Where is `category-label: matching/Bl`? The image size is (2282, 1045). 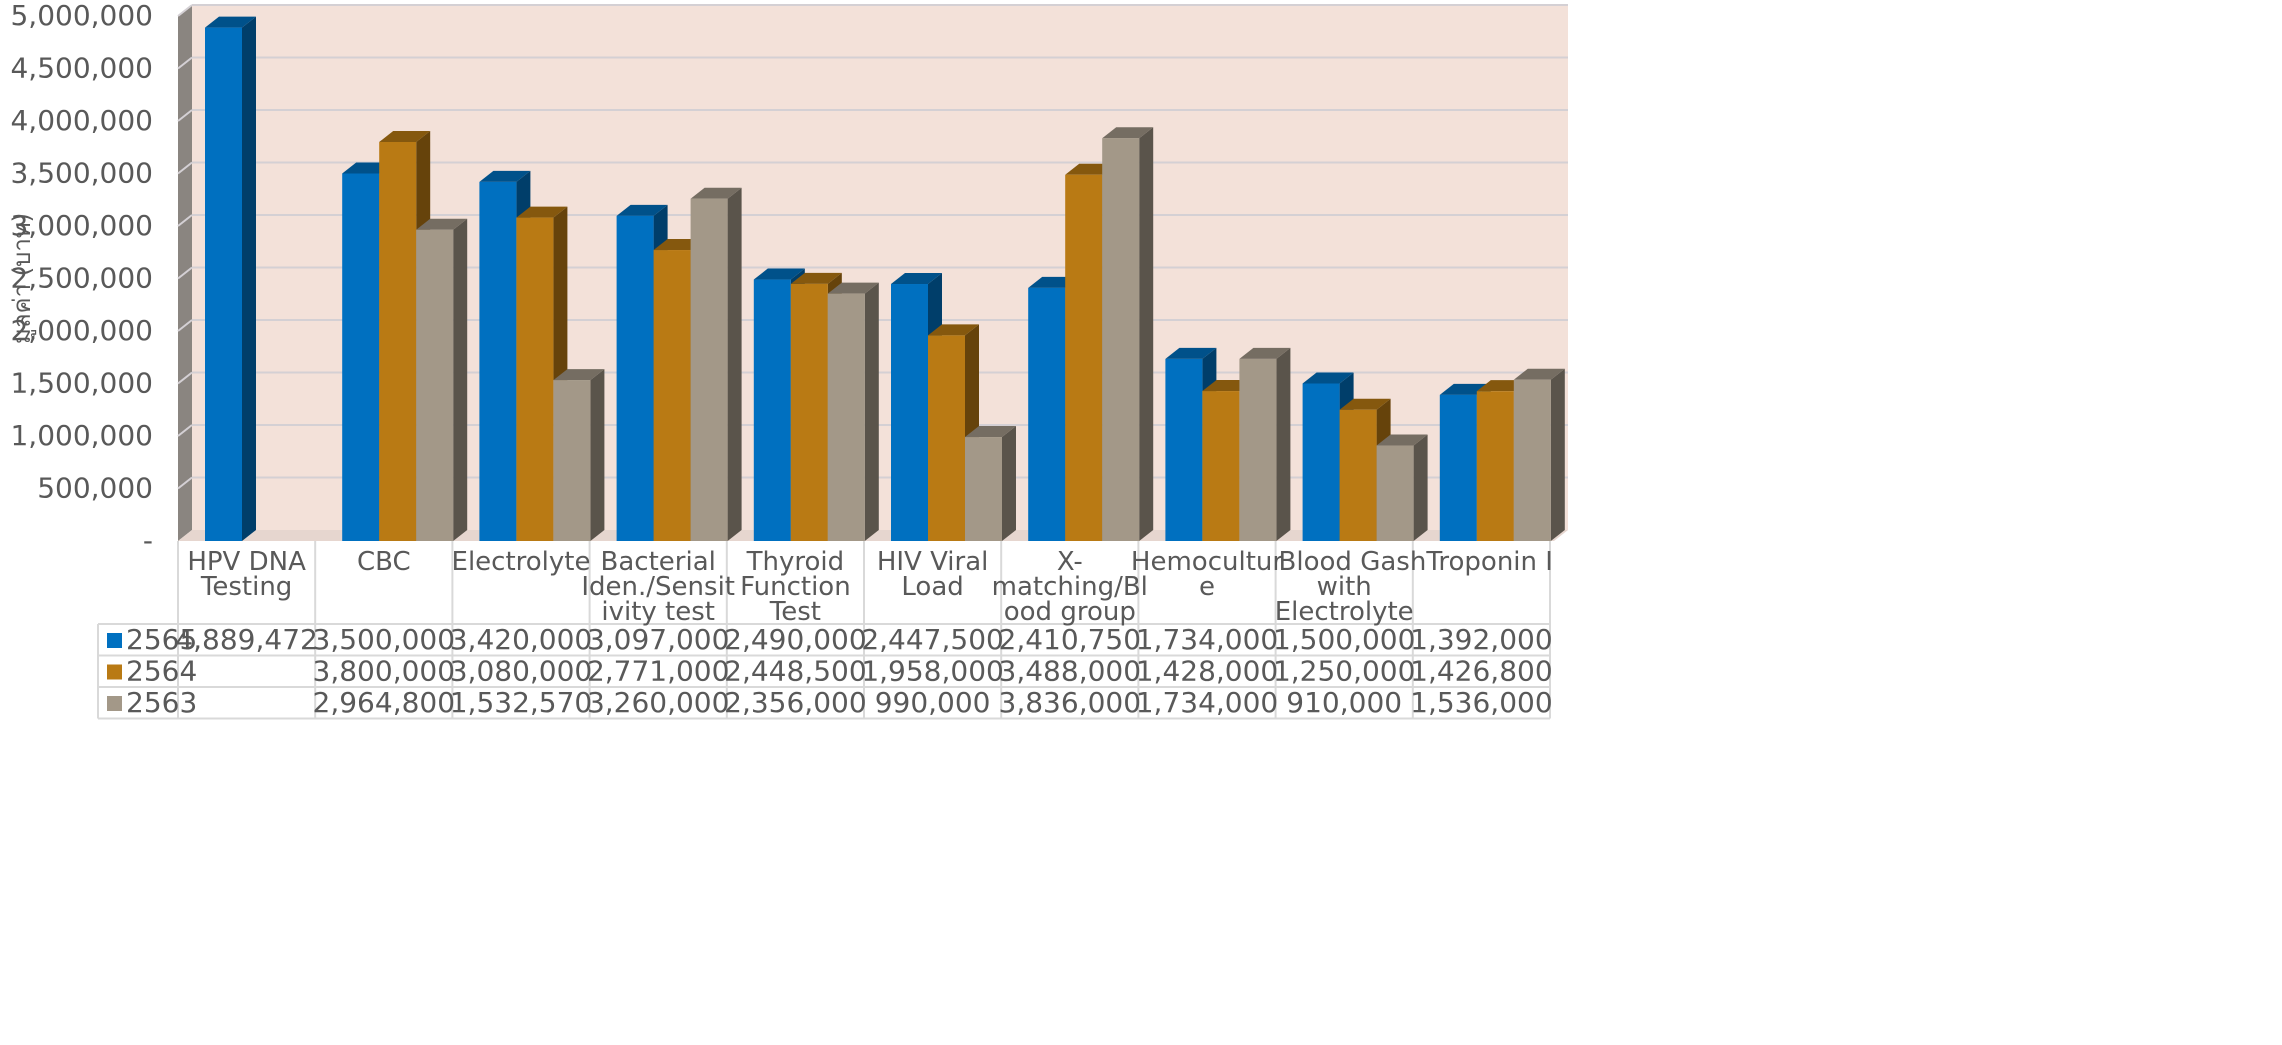 category-label: matching/Bl is located at coordinates (1070, 587).